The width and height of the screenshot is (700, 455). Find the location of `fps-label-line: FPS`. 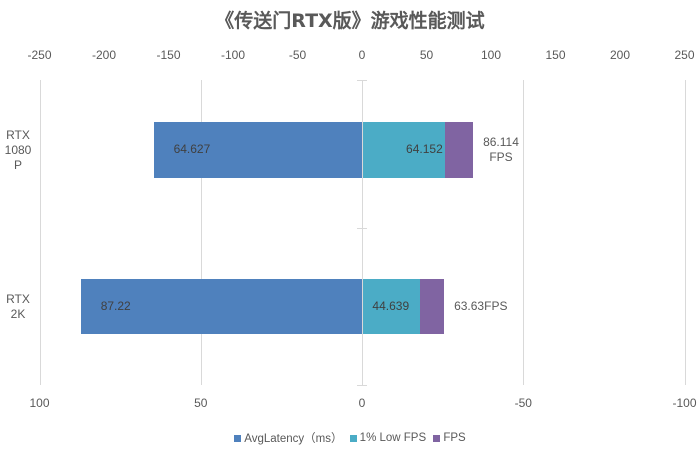

fps-label-line: FPS is located at coordinates (501, 157).